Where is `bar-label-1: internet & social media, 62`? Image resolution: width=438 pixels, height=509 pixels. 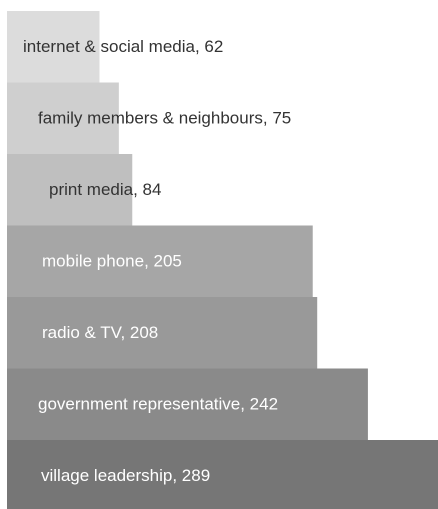 bar-label-1: internet & social media, 62 is located at coordinates (123, 46).